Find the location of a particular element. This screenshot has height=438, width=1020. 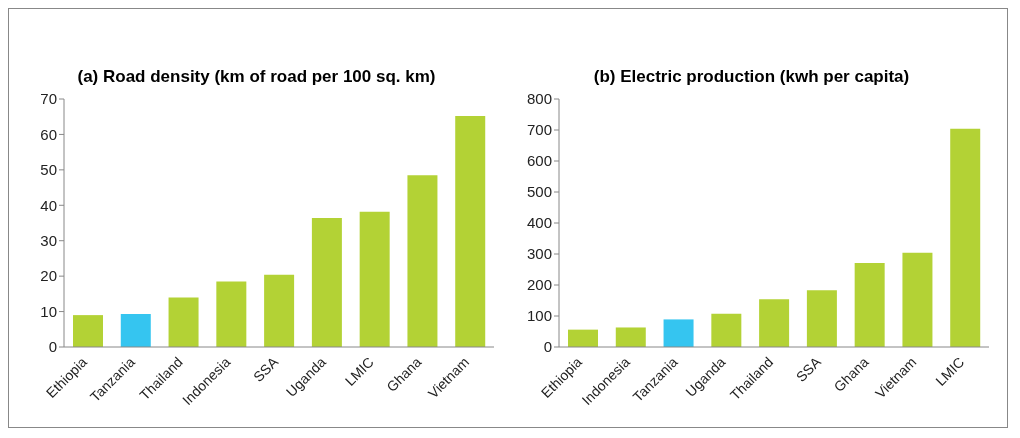

y-tick-label: 300 is located at coordinates (539, 254).